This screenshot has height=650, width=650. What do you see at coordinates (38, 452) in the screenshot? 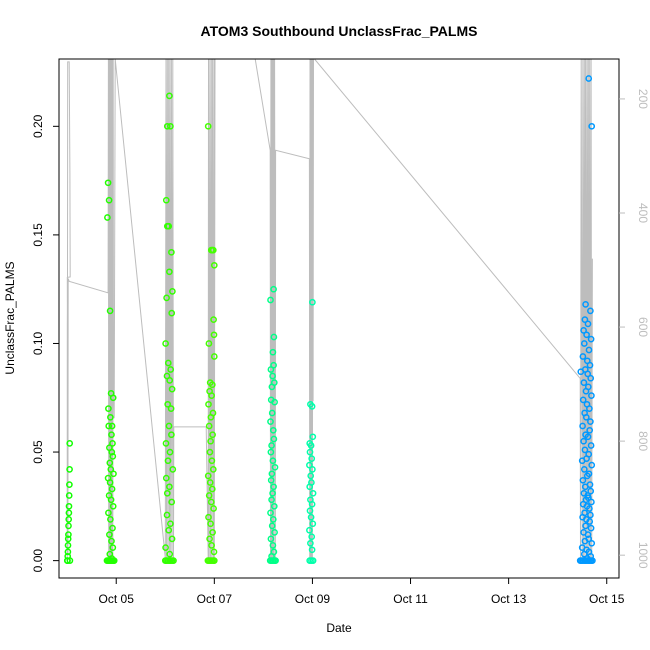
I see `y-tick-label: 0.05` at bounding box center [38, 452].